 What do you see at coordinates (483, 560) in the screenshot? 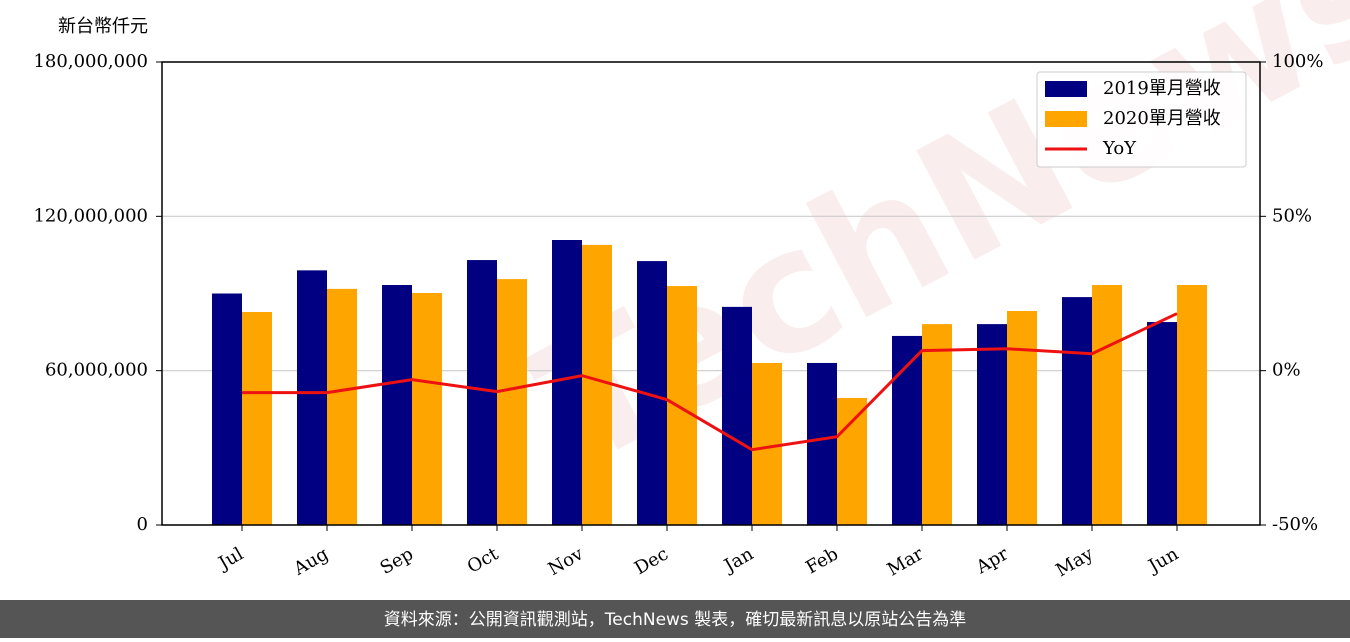
I see `x-tick-label: Oct` at bounding box center [483, 560].